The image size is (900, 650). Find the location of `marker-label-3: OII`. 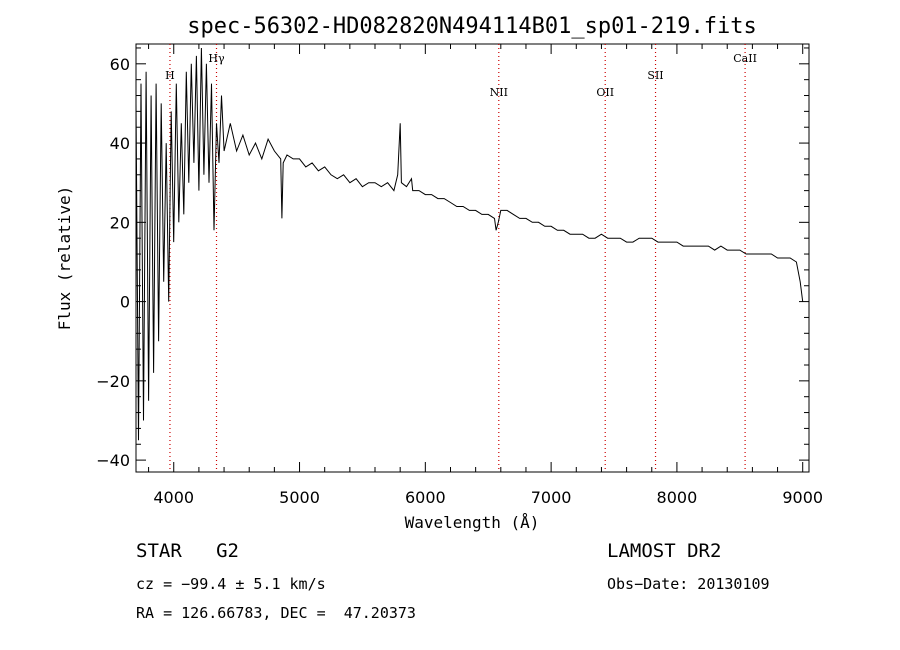

marker-label-3: OII is located at coordinates (605, 92).